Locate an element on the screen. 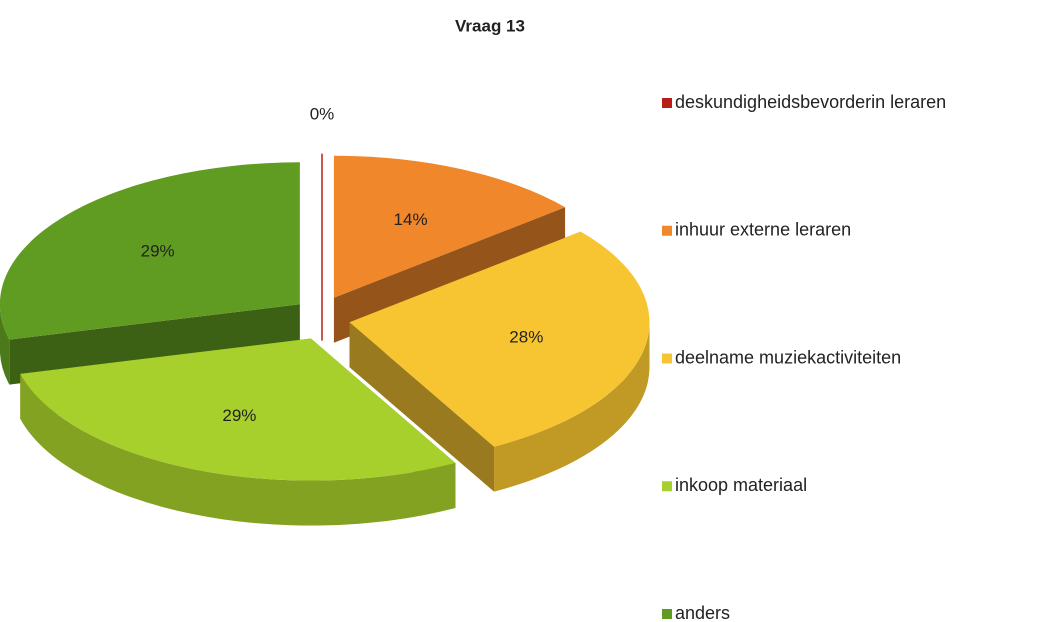 The image size is (1044, 622). legend-label: deelname muziekactiviteiten is located at coordinates (788, 357).